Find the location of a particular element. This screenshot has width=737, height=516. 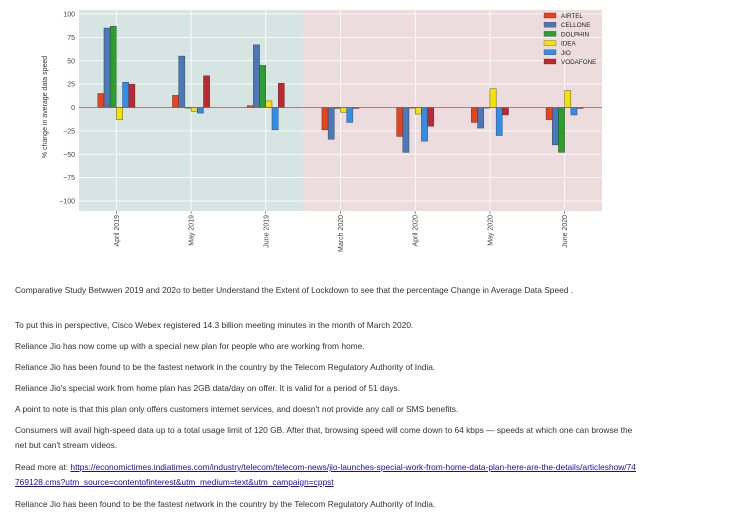

legend-swatch-jio is located at coordinates (550, 52).